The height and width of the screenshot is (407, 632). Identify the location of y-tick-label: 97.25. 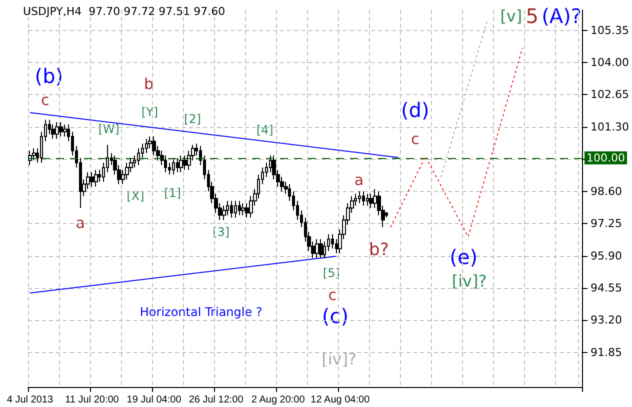
(606, 223).